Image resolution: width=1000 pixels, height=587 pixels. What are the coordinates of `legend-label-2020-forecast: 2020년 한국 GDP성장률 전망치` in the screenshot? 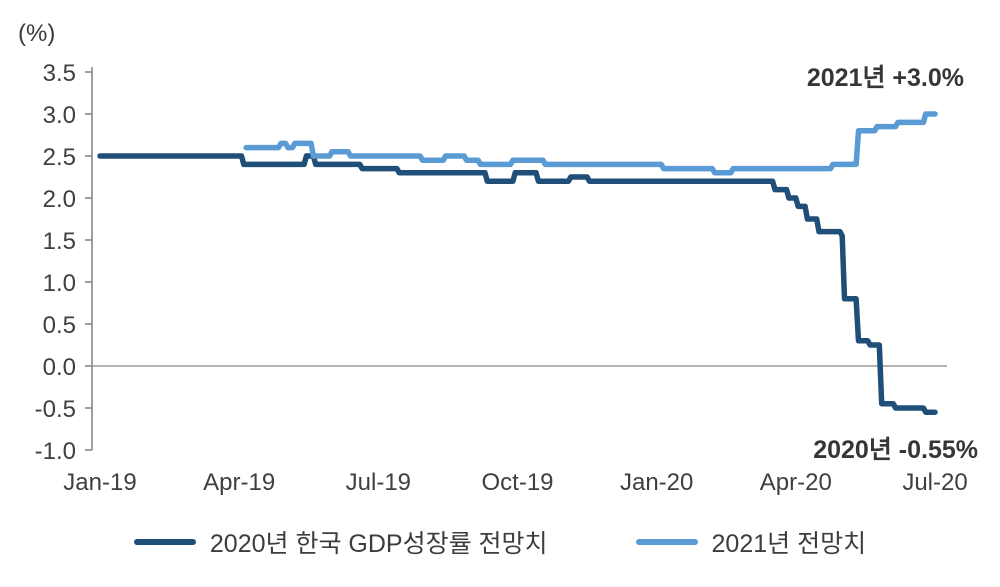 It's located at (378, 544).